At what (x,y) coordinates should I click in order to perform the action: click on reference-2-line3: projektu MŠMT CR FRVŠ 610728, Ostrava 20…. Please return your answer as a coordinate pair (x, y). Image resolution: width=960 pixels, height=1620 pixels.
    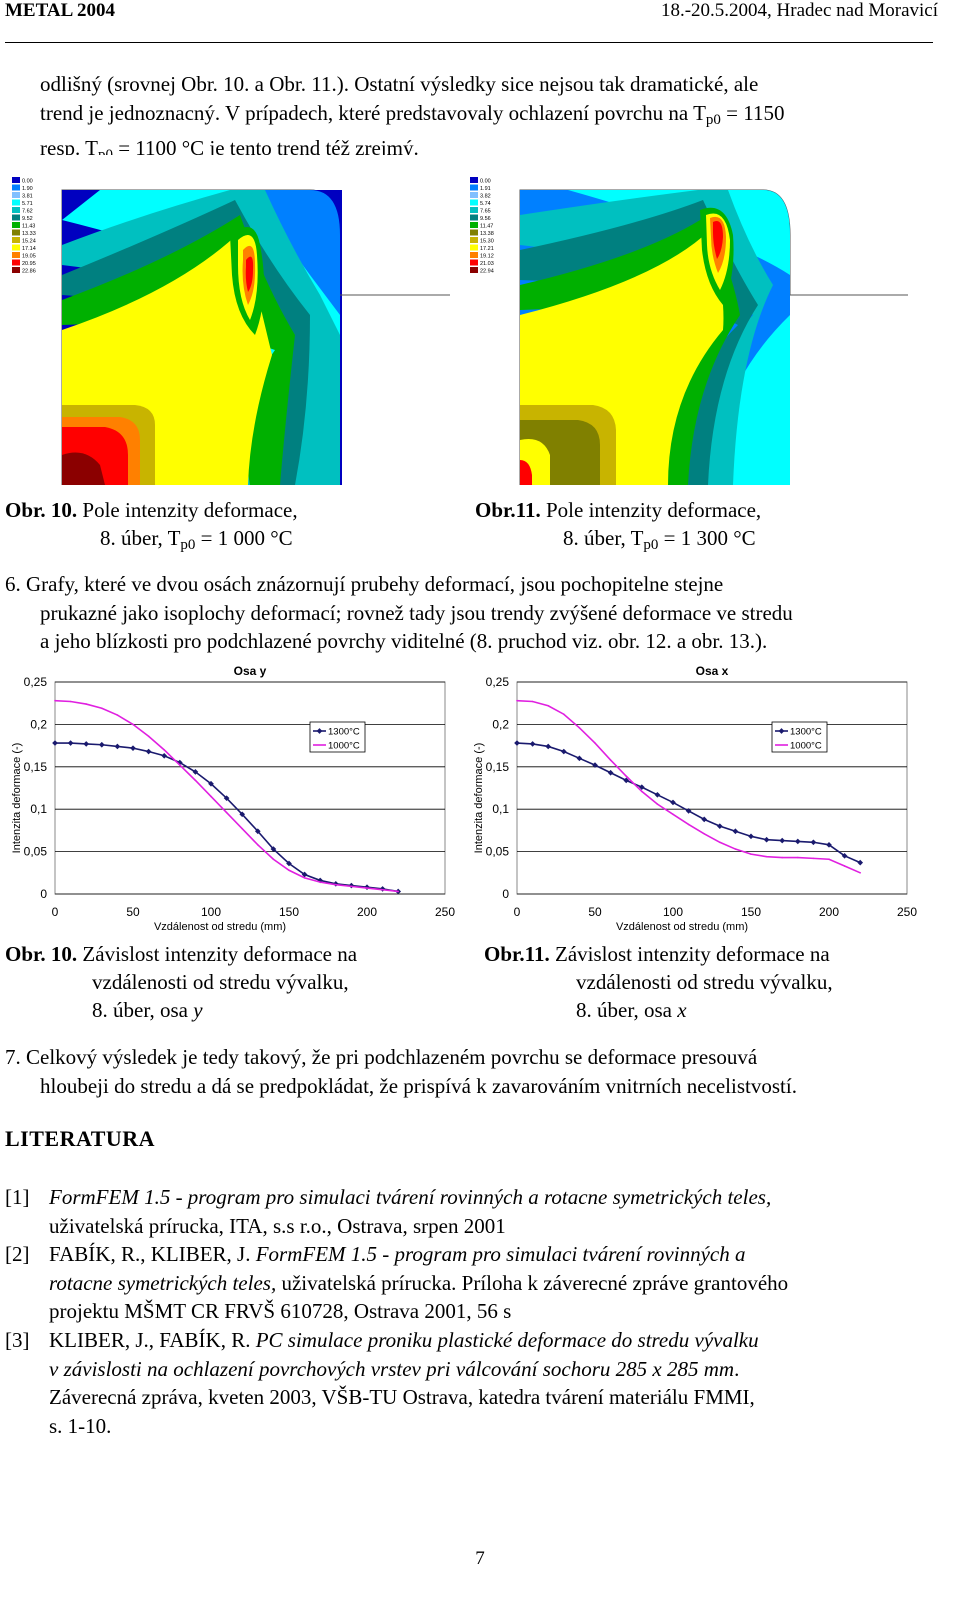
    Looking at the image, I should click on (280, 1311).